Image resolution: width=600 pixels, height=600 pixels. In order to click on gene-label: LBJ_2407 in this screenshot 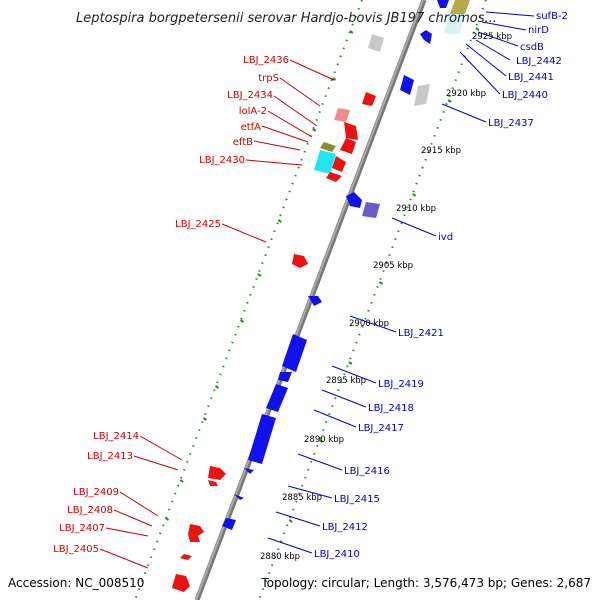, I will do `click(82, 528)`.